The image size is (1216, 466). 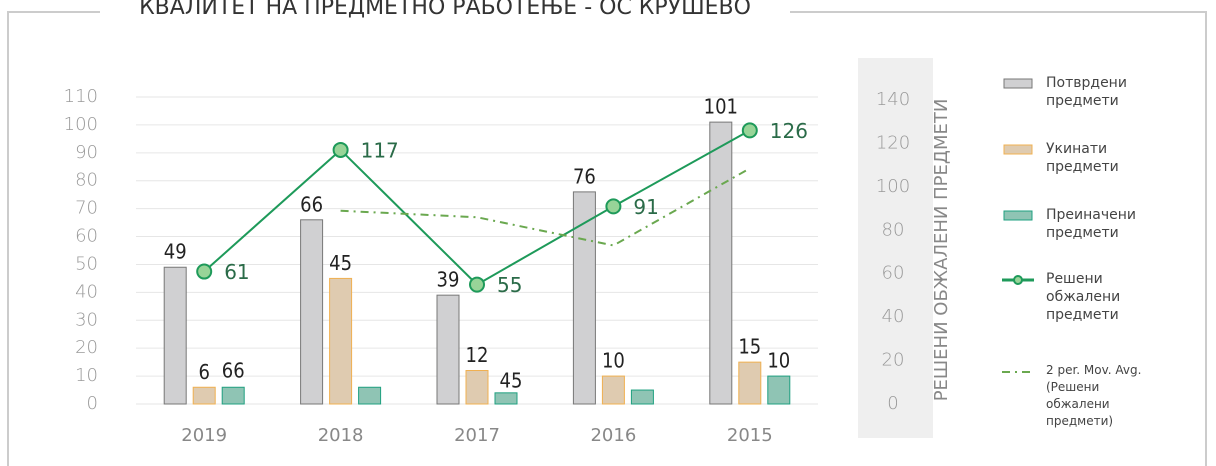 I want to click on x-tick-label: 2017, so click(x=477, y=435).